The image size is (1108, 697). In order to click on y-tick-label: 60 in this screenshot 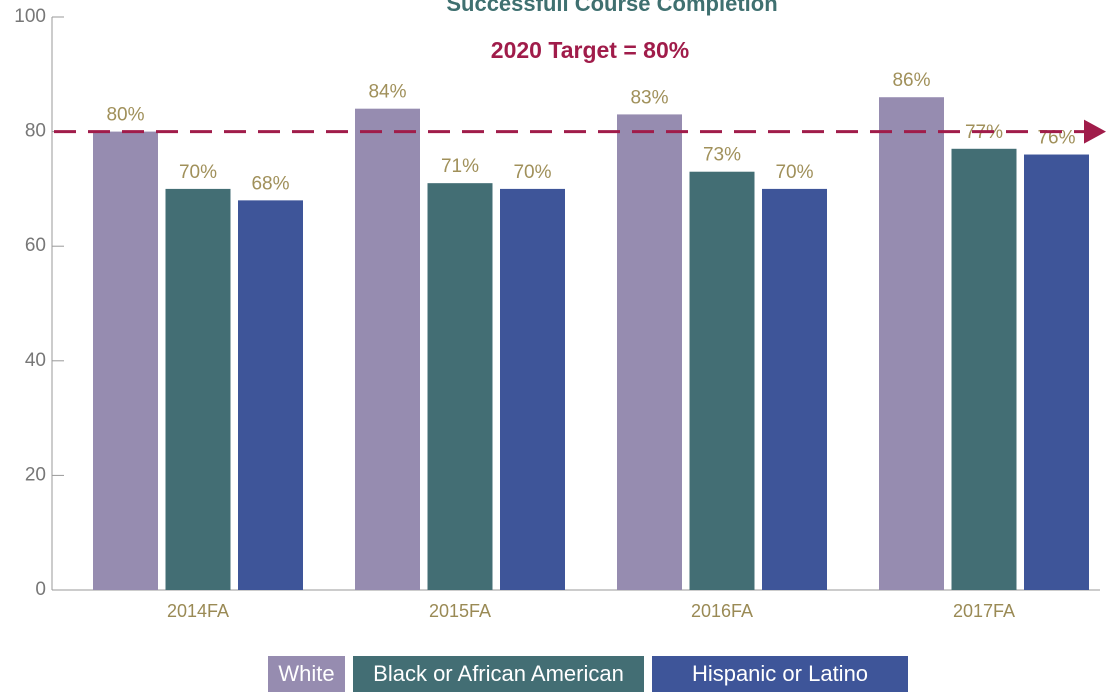, I will do `click(35, 245)`.